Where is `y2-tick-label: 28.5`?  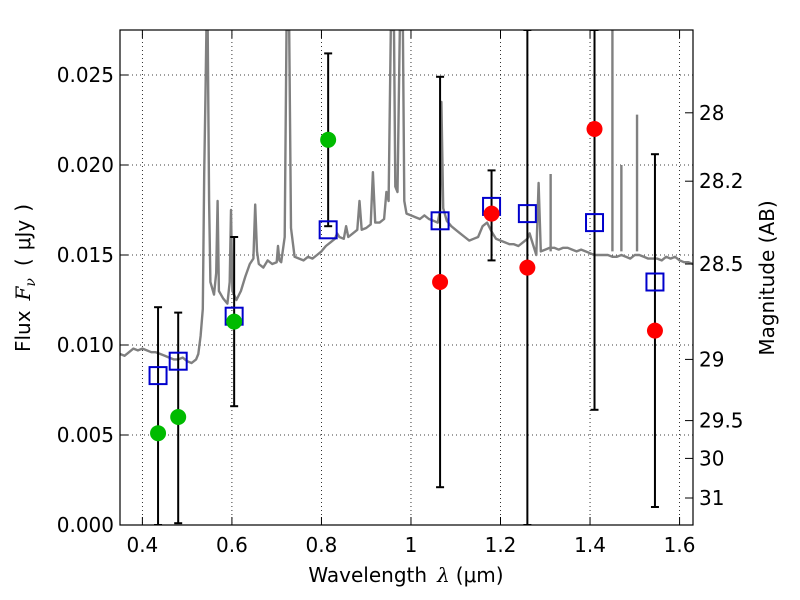 y2-tick-label: 28.5 is located at coordinates (721, 264).